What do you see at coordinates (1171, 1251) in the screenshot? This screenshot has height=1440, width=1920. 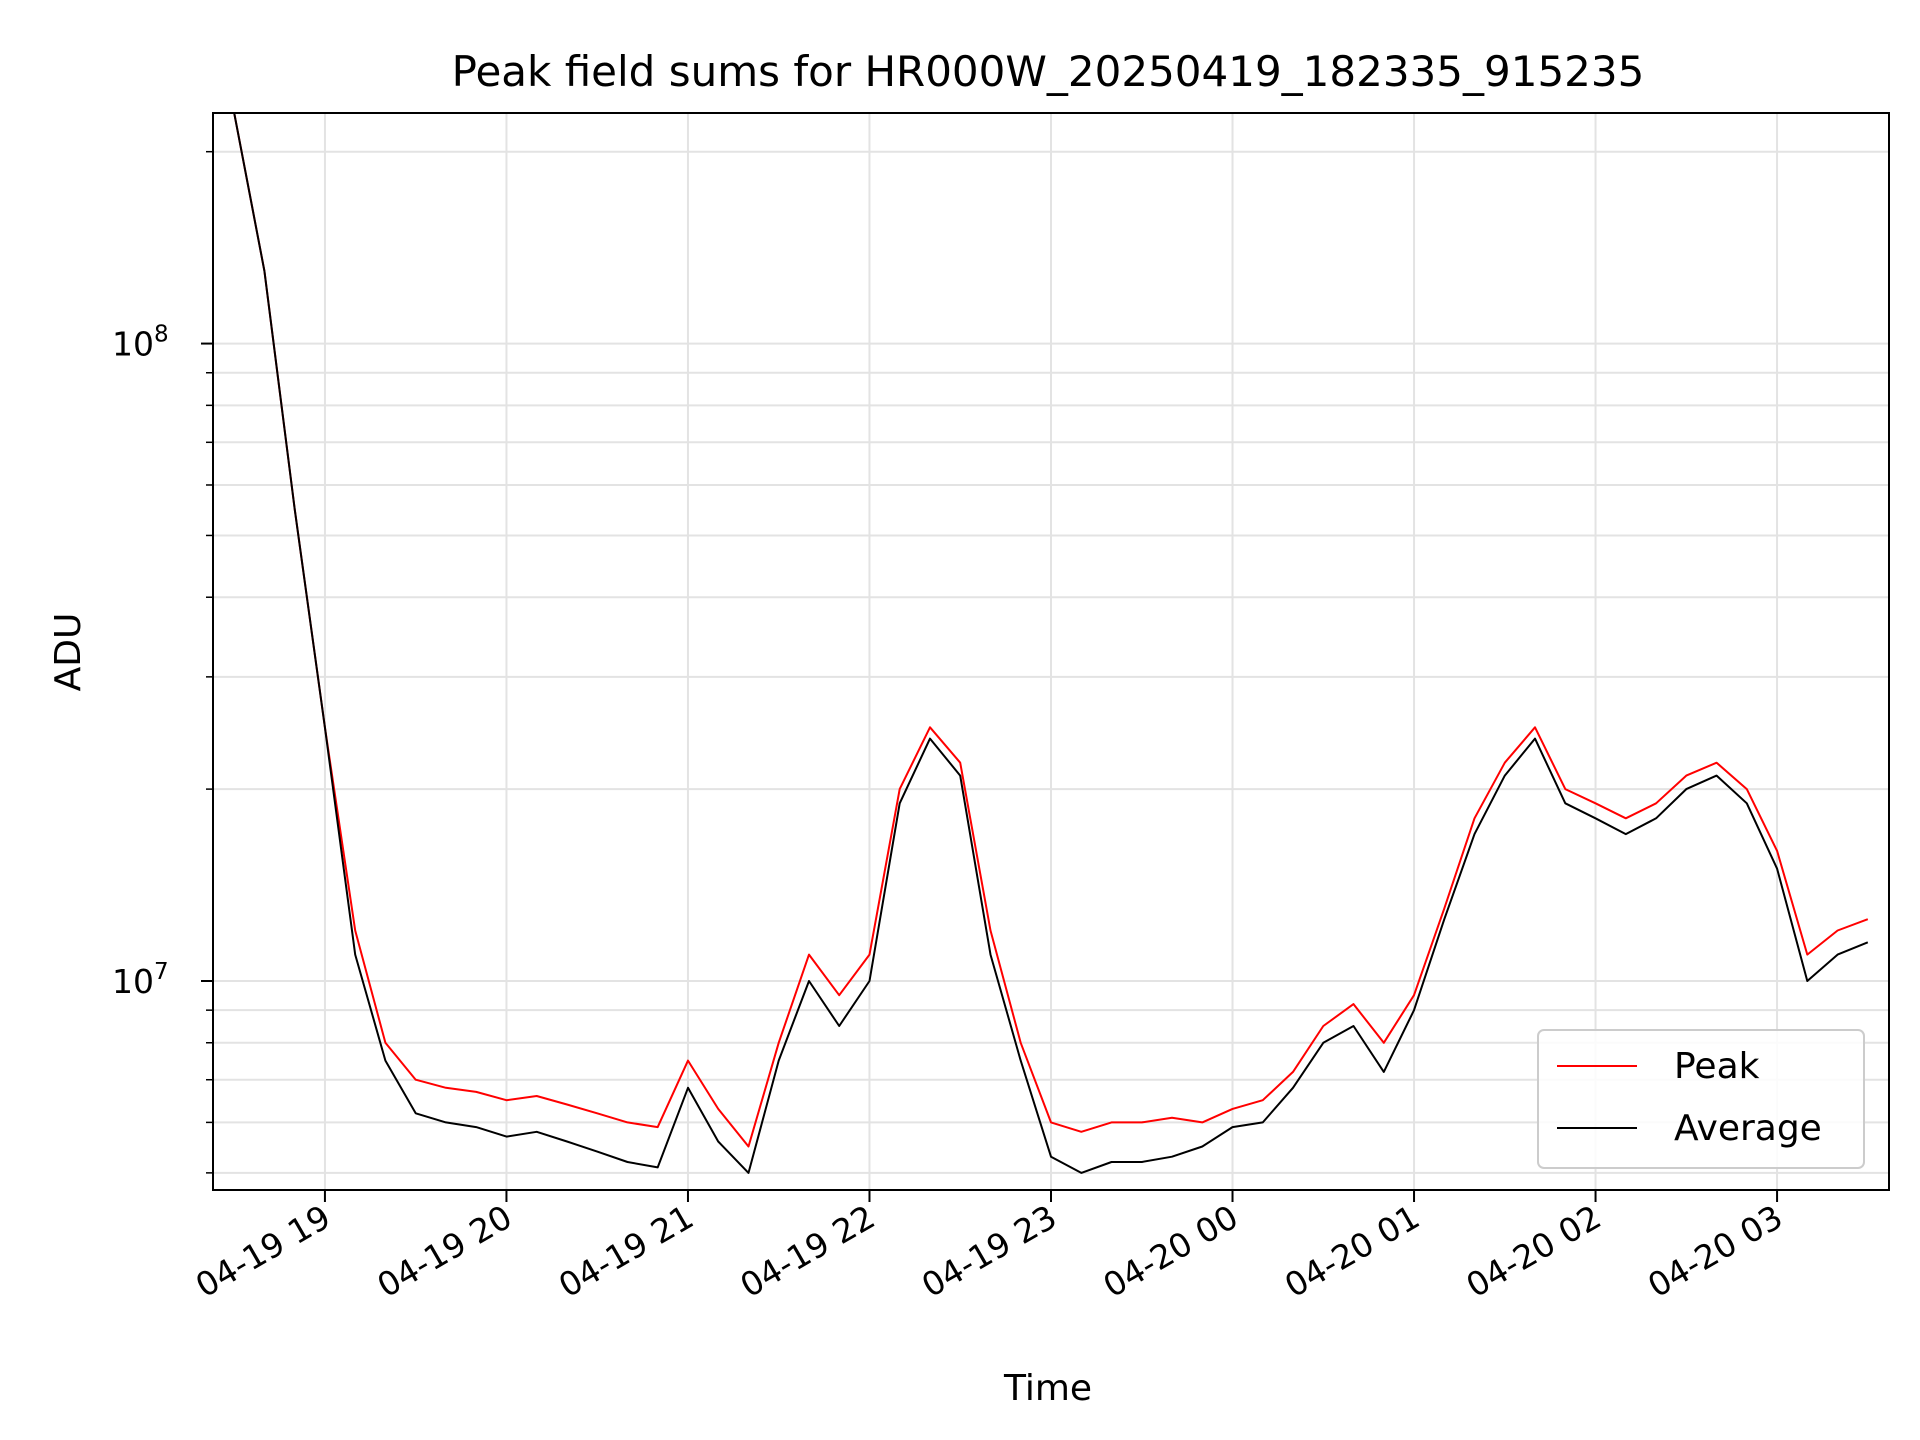 I see `x-tick-label: 04-20 00` at bounding box center [1171, 1251].